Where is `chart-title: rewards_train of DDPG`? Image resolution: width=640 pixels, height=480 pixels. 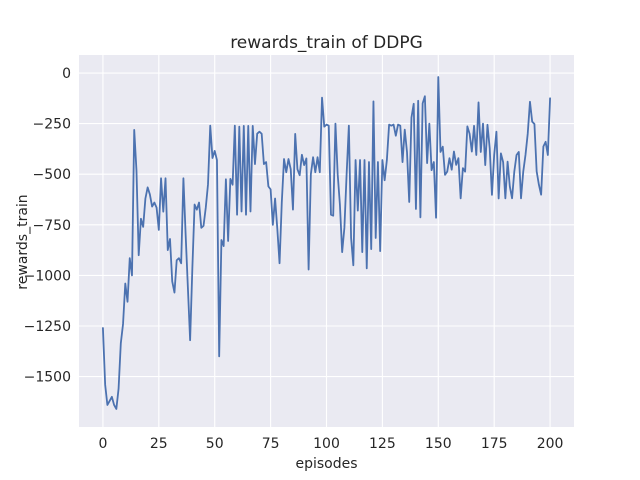
chart-title: rewards_train of DDPG is located at coordinates (326, 43).